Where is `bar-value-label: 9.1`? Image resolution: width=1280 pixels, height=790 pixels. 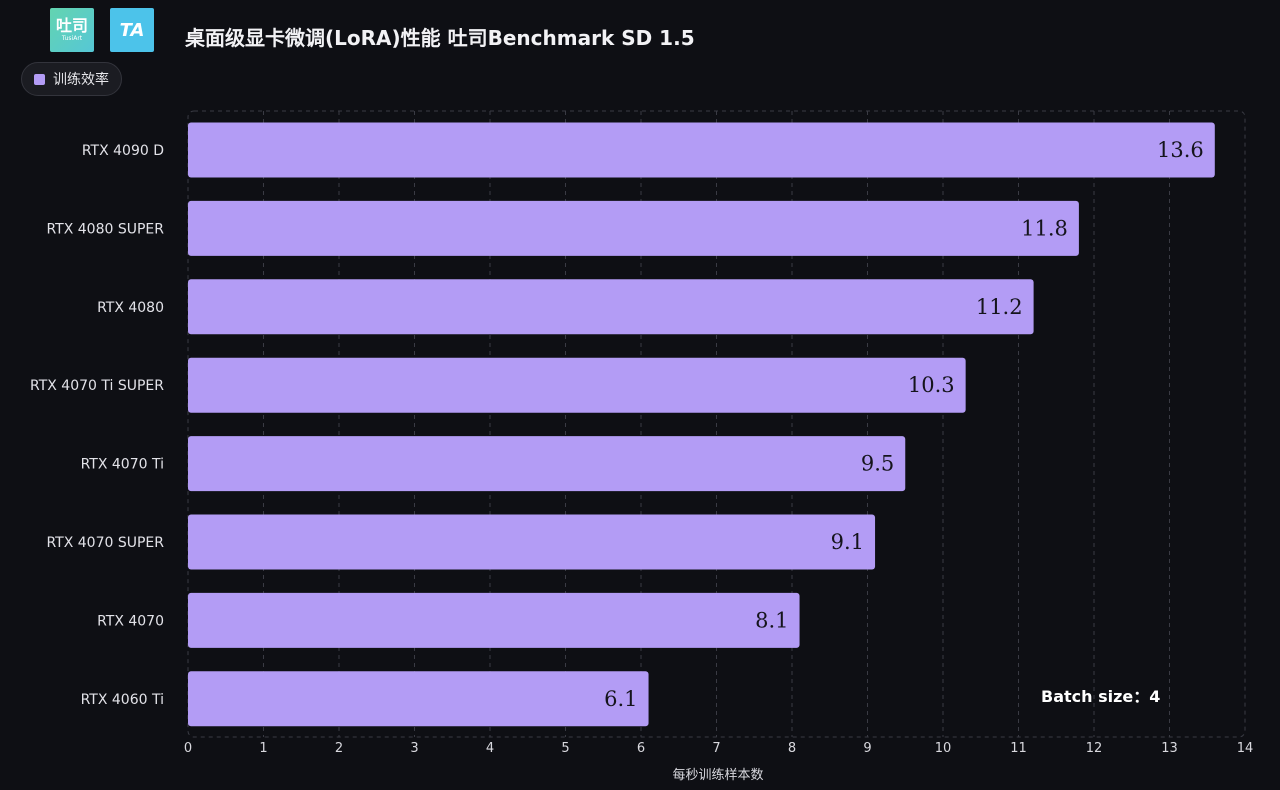
bar-value-label: 9.1 is located at coordinates (847, 542).